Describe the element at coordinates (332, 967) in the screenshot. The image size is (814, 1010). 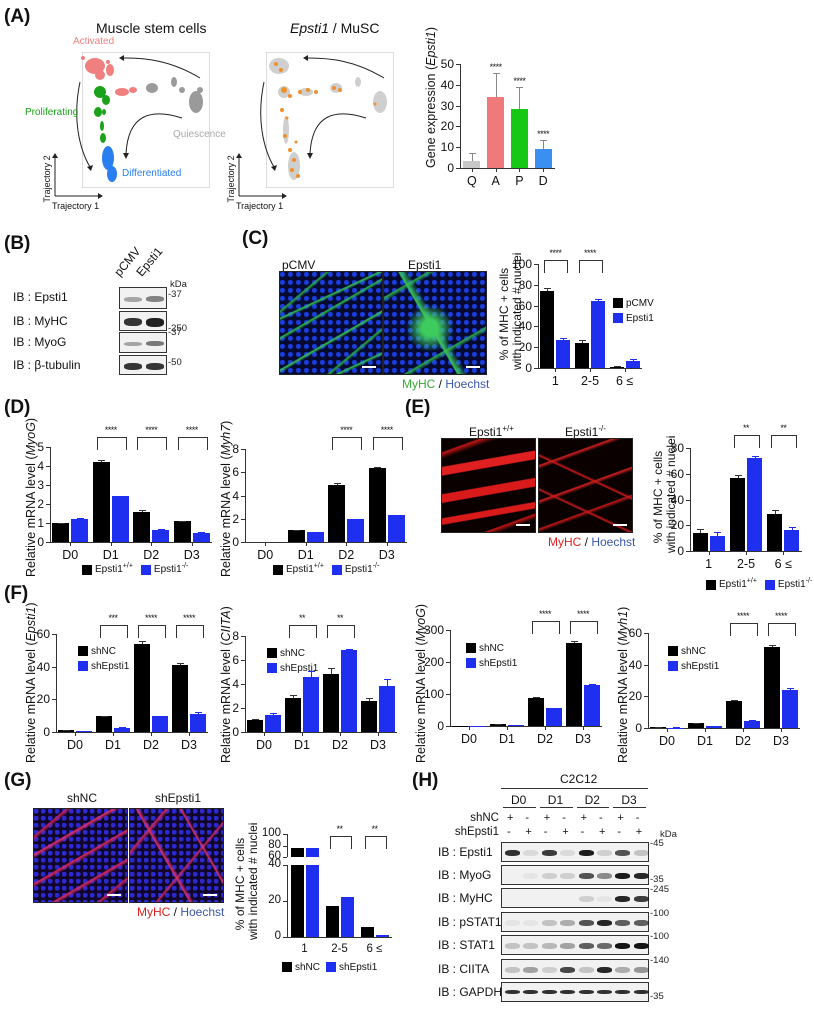
I see `legend: shNC shEpsti1` at that location.